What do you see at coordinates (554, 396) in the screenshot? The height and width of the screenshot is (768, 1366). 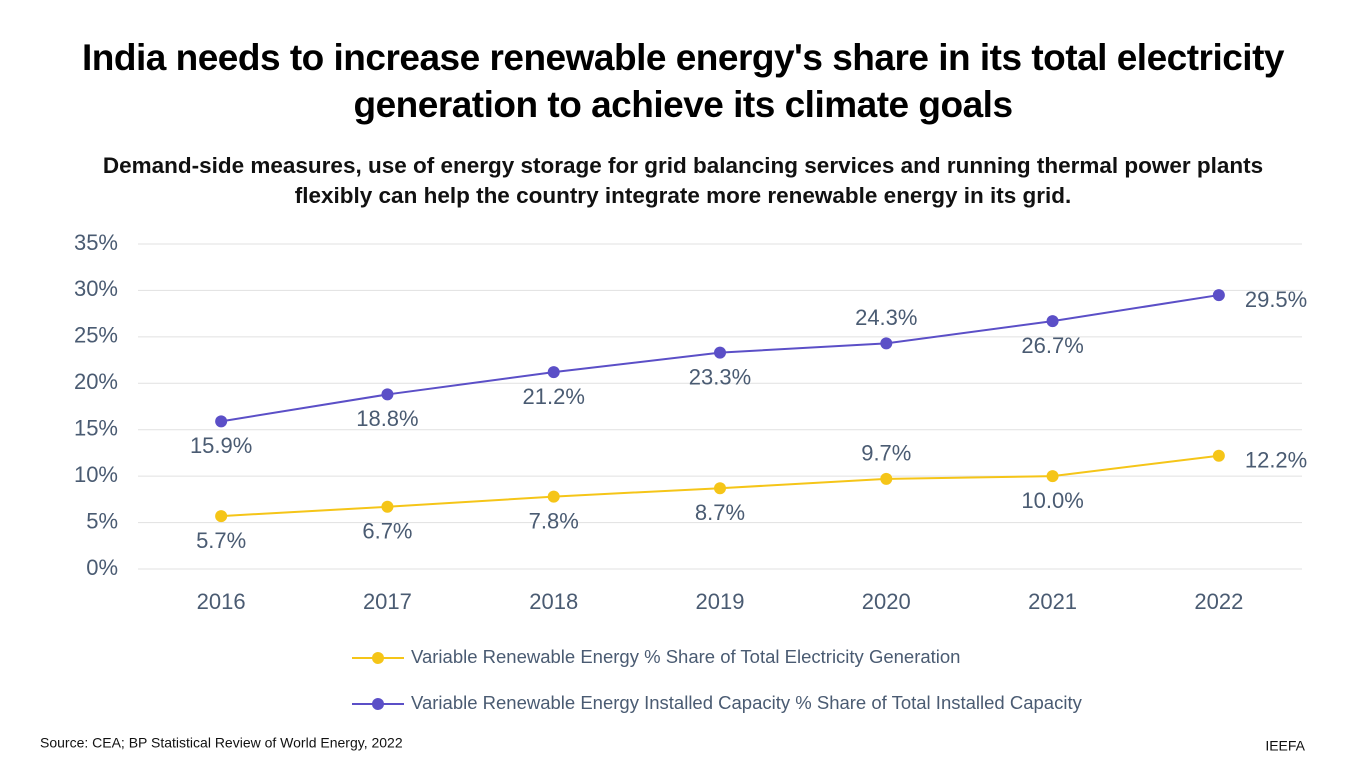 I see `data-label: 21.2%` at bounding box center [554, 396].